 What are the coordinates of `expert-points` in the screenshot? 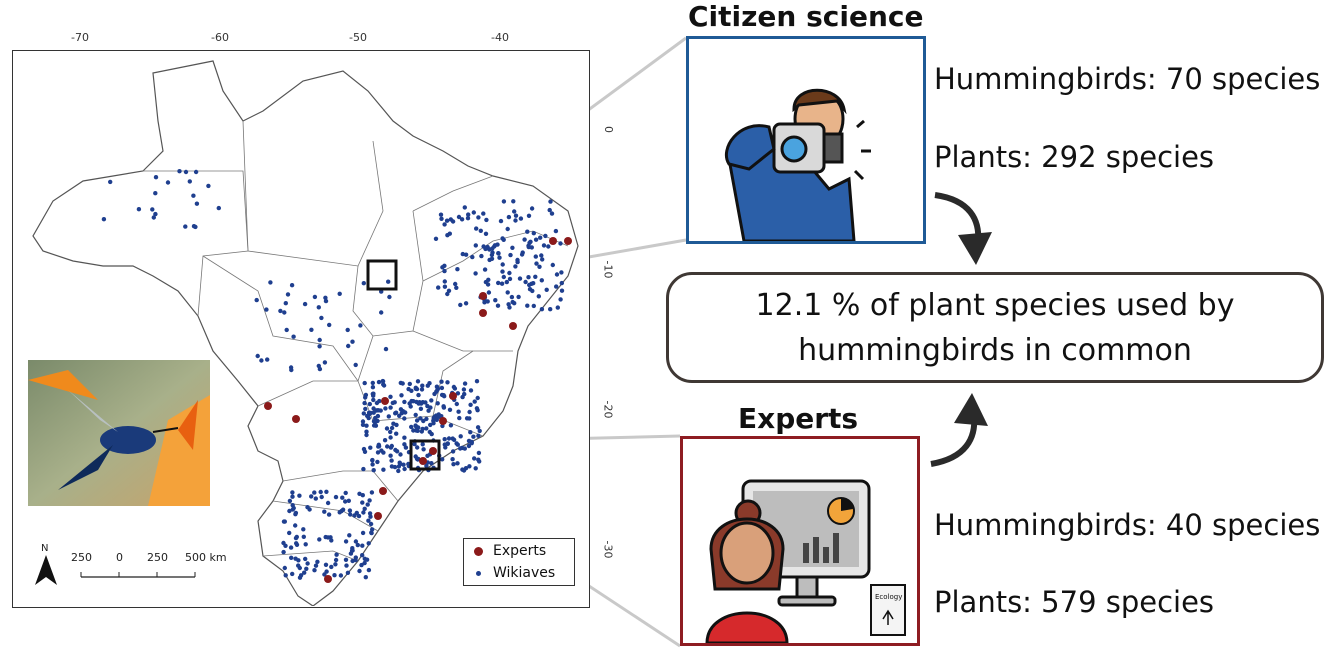 It's located at (418, 410).